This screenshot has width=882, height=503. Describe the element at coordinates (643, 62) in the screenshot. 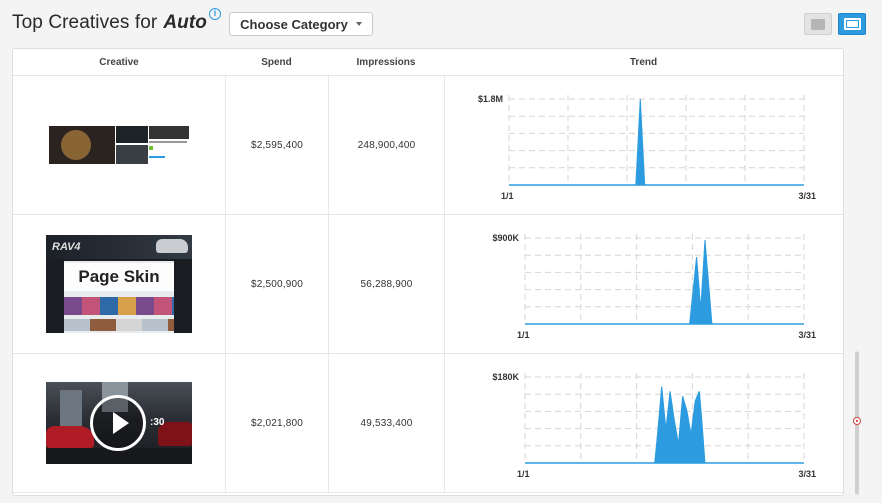

I see `column-header-trend: Trend` at that location.